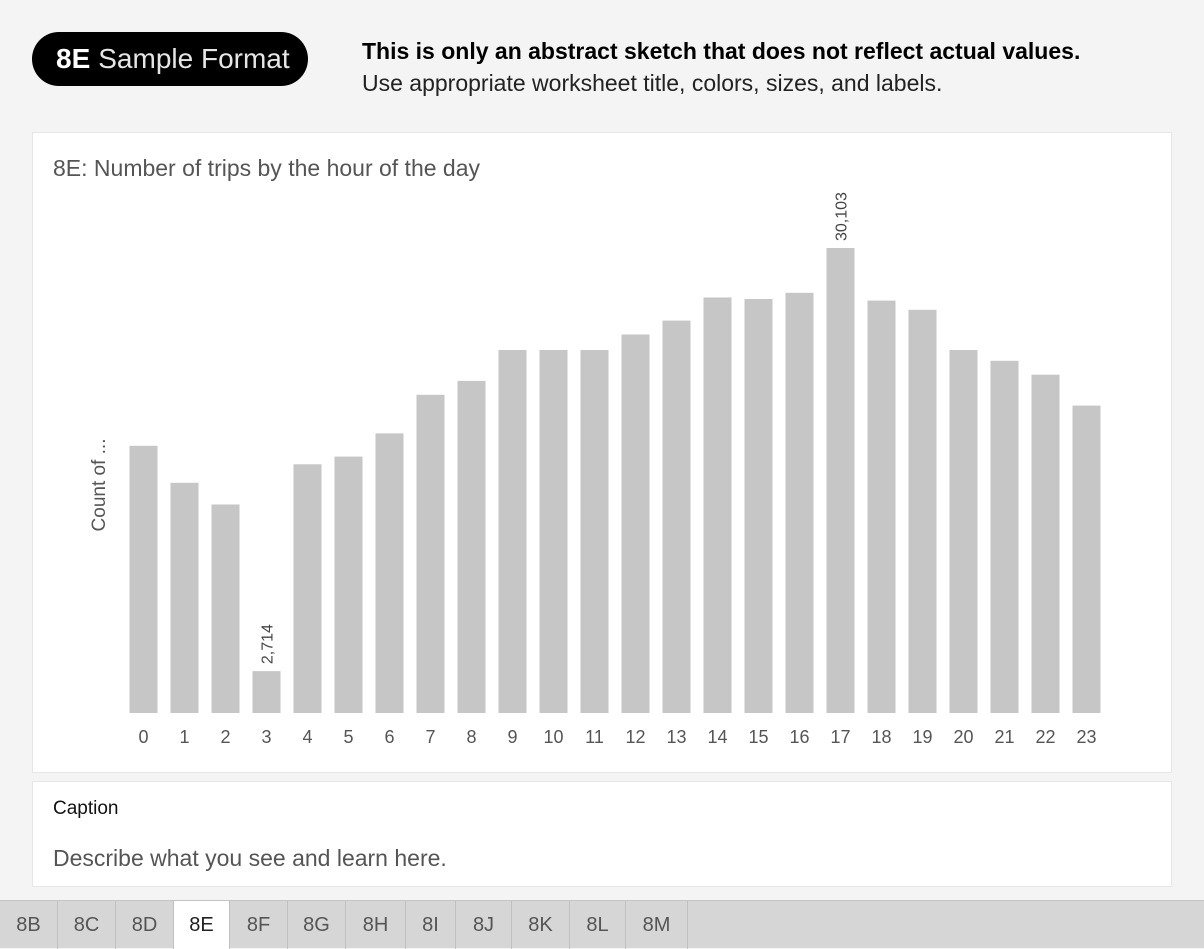  Describe the element at coordinates (29, 925) in the screenshot. I see `tab-8b: 8B` at that location.